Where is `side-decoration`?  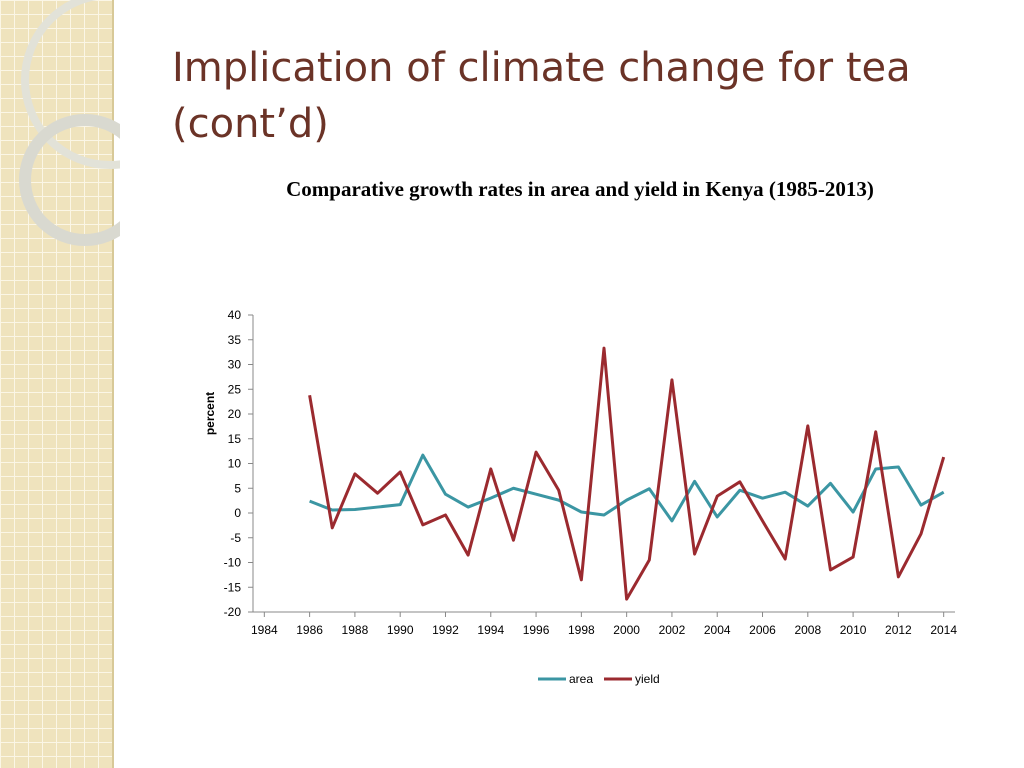 side-decoration is located at coordinates (60, 384).